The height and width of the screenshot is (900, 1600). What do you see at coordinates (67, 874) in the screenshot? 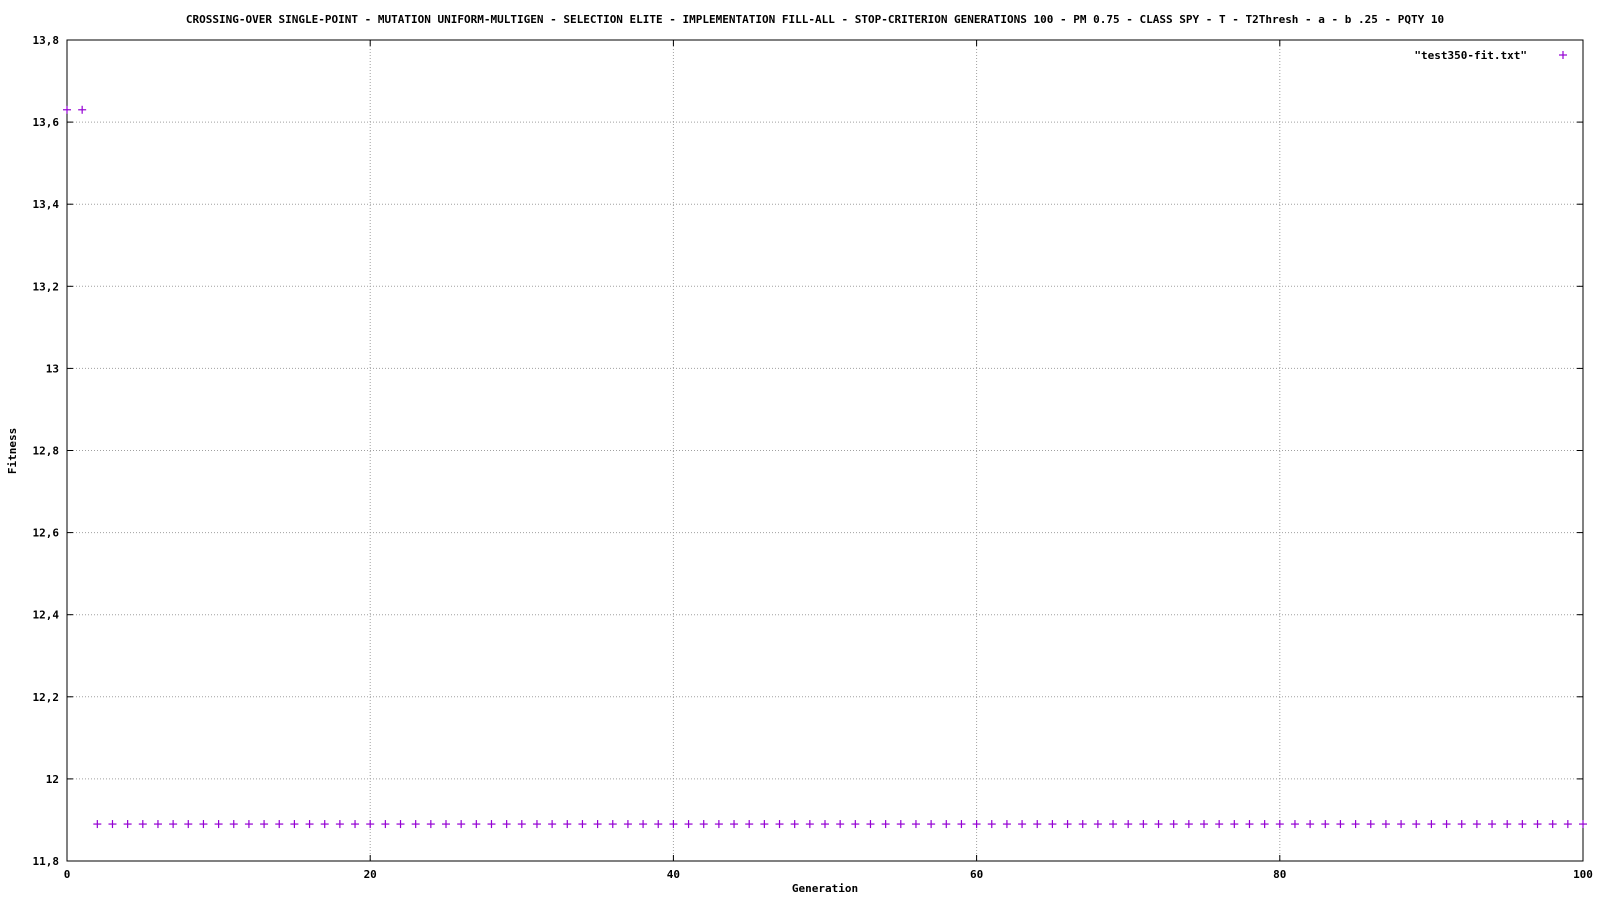
I see `x-tick-label: 0` at bounding box center [67, 874].